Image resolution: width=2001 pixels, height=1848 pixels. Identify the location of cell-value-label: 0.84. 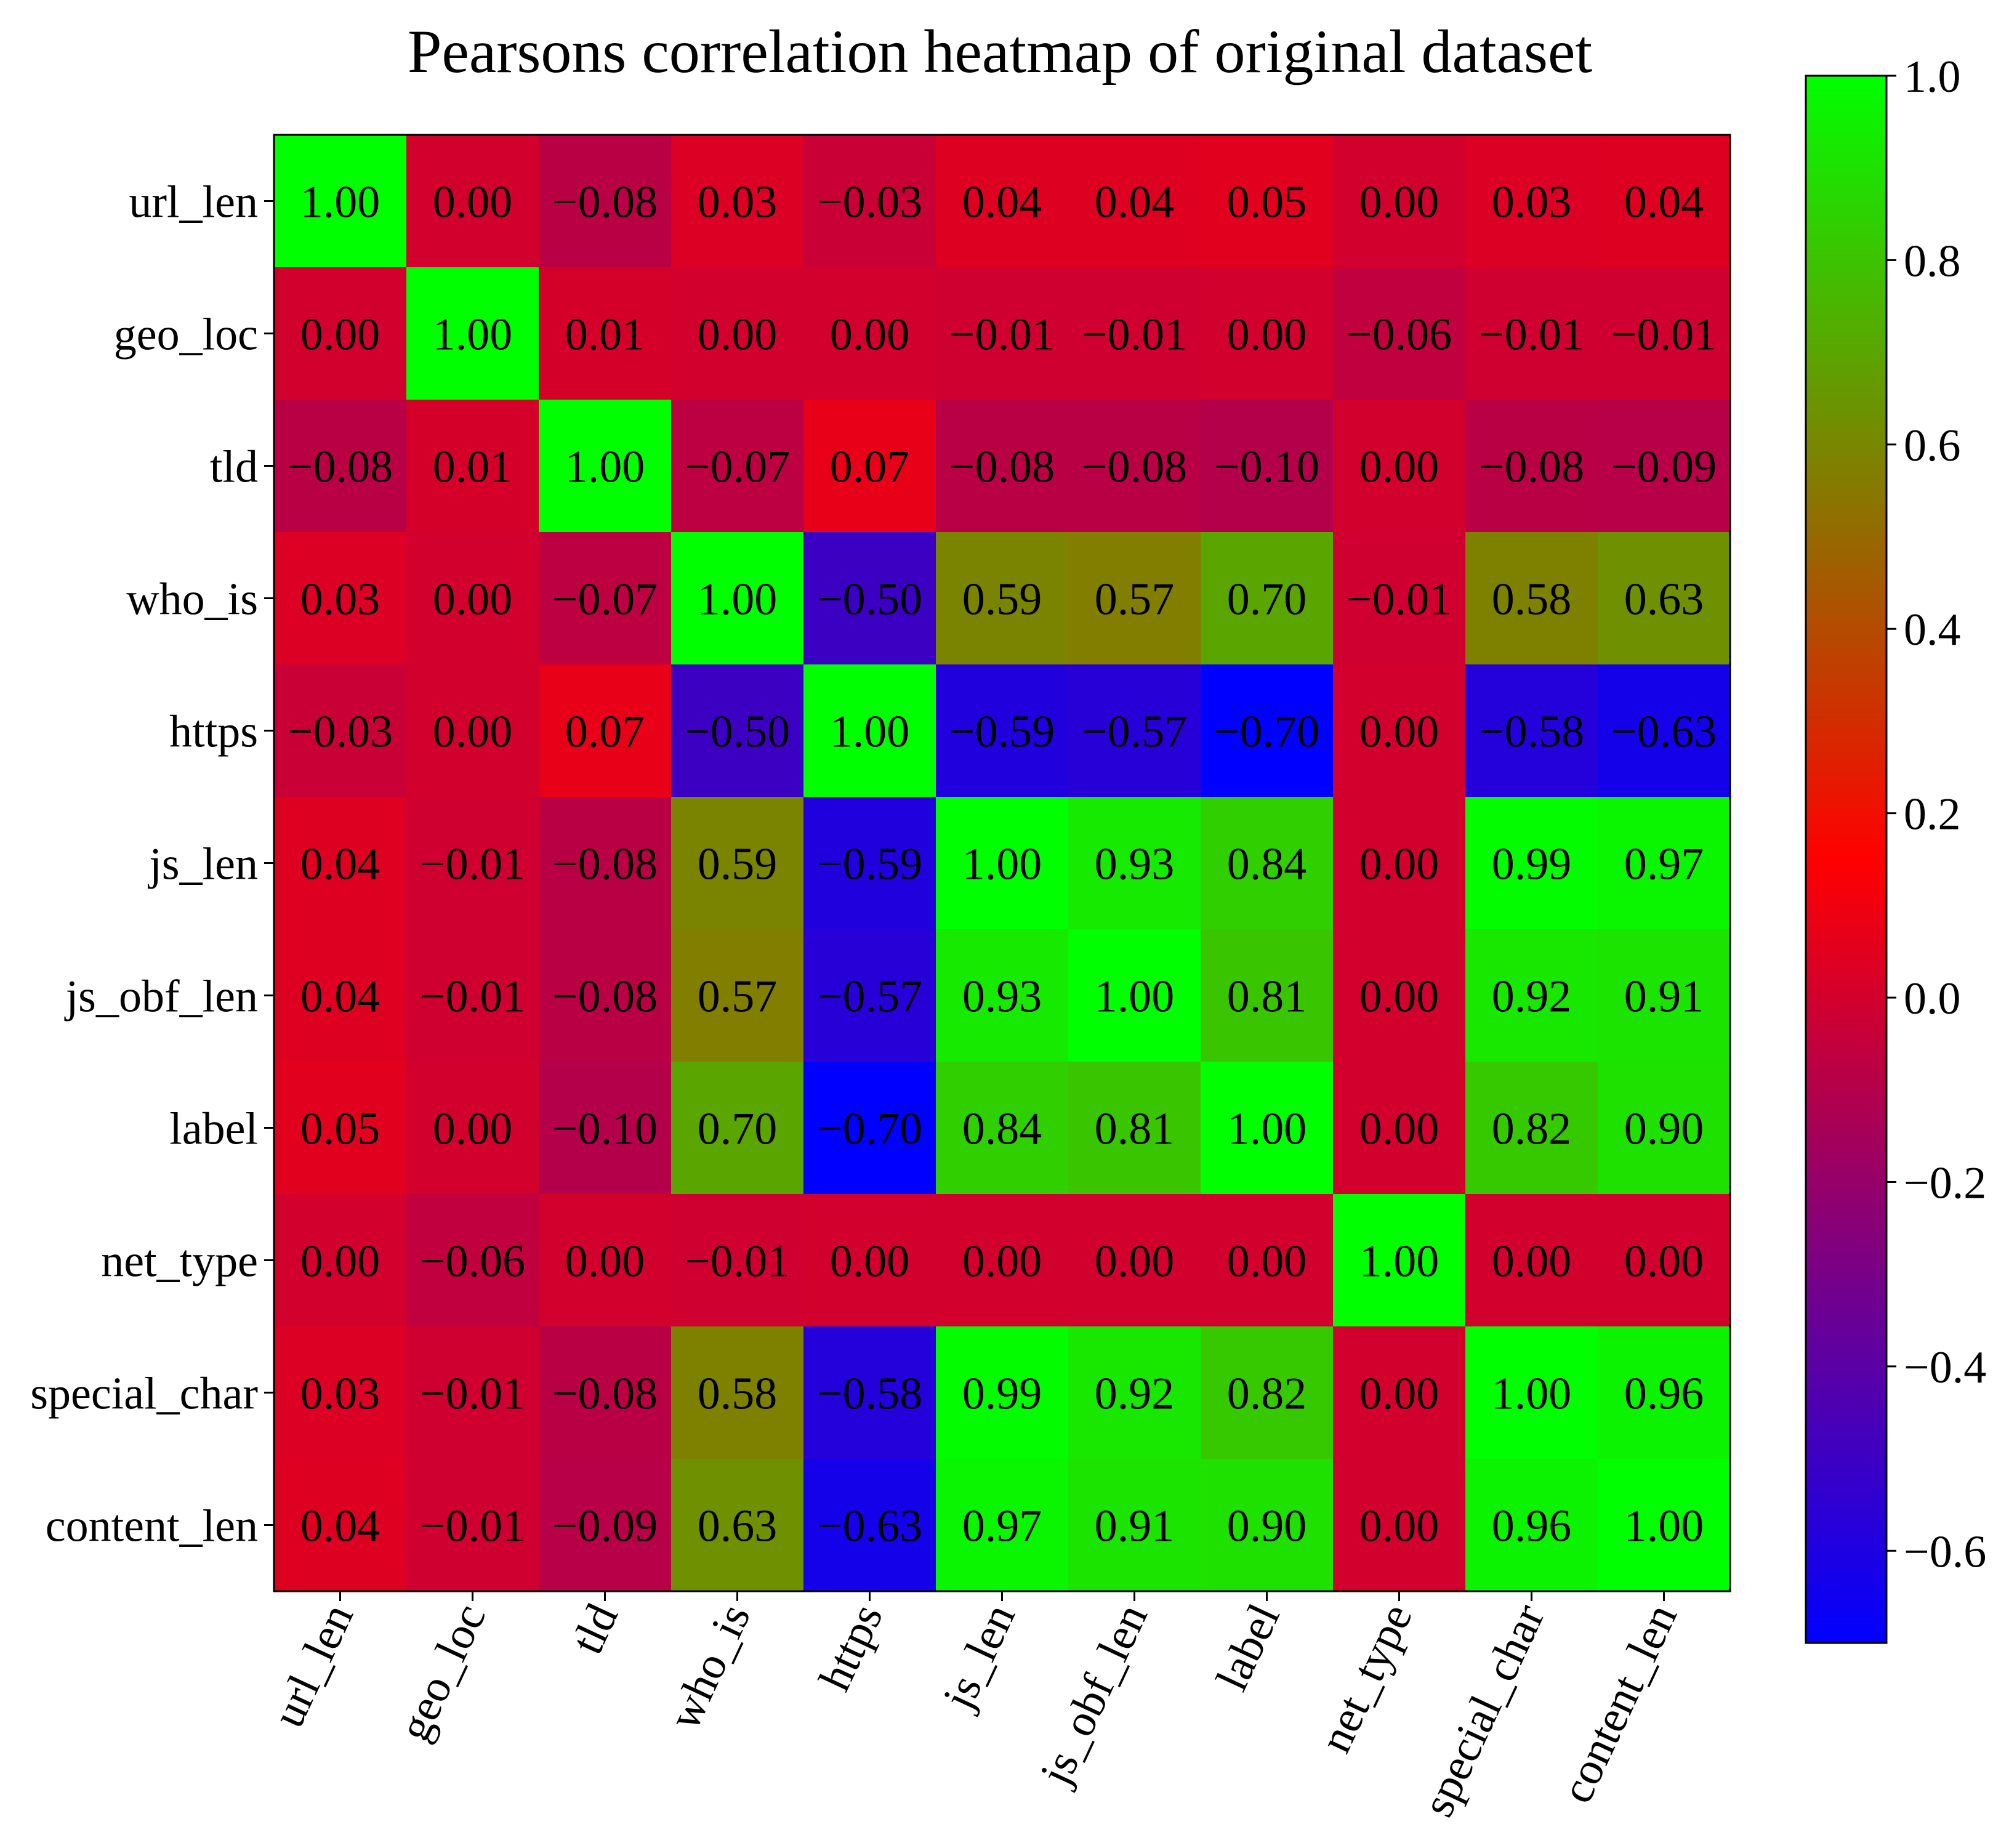
(1267, 864).